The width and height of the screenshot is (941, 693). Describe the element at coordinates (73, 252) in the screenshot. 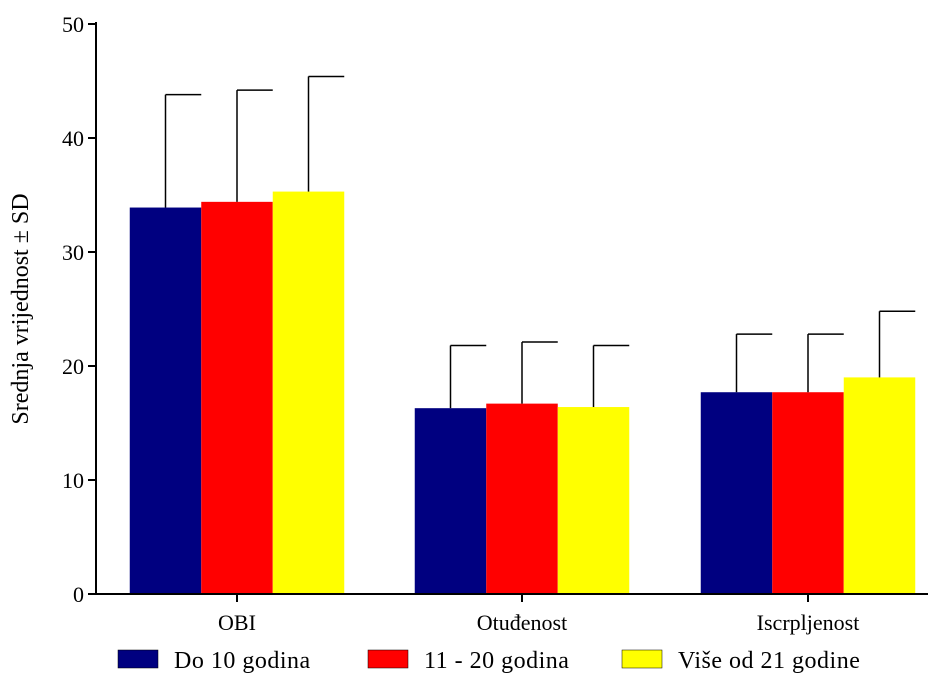

I see `y-tick-label: 30` at that location.